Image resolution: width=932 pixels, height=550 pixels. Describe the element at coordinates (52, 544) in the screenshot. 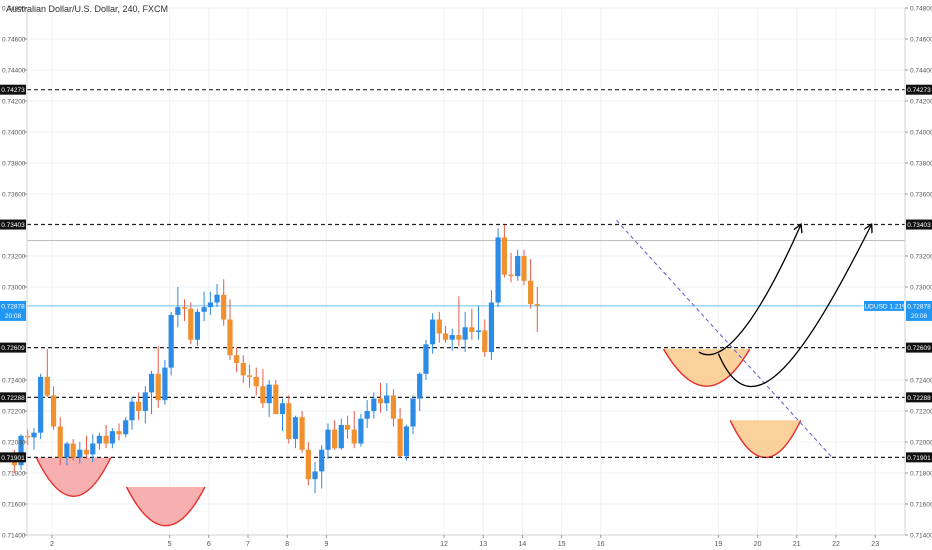

I see `x-tick-label: 2` at that location.